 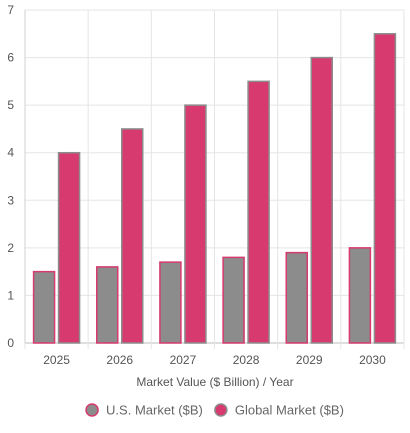 I want to click on legend-item-global: Global Market ($B), so click(x=279, y=410).